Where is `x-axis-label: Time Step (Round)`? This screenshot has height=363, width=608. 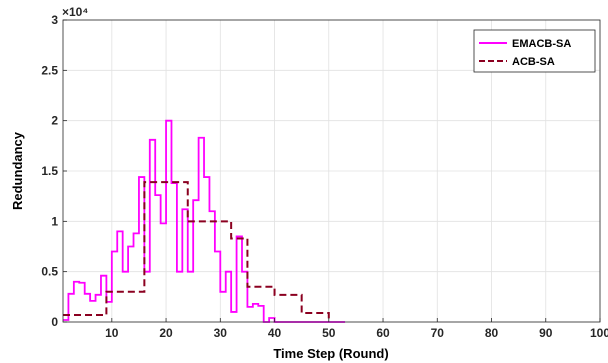
x-axis-label: Time Step (Round) is located at coordinates (330, 353).